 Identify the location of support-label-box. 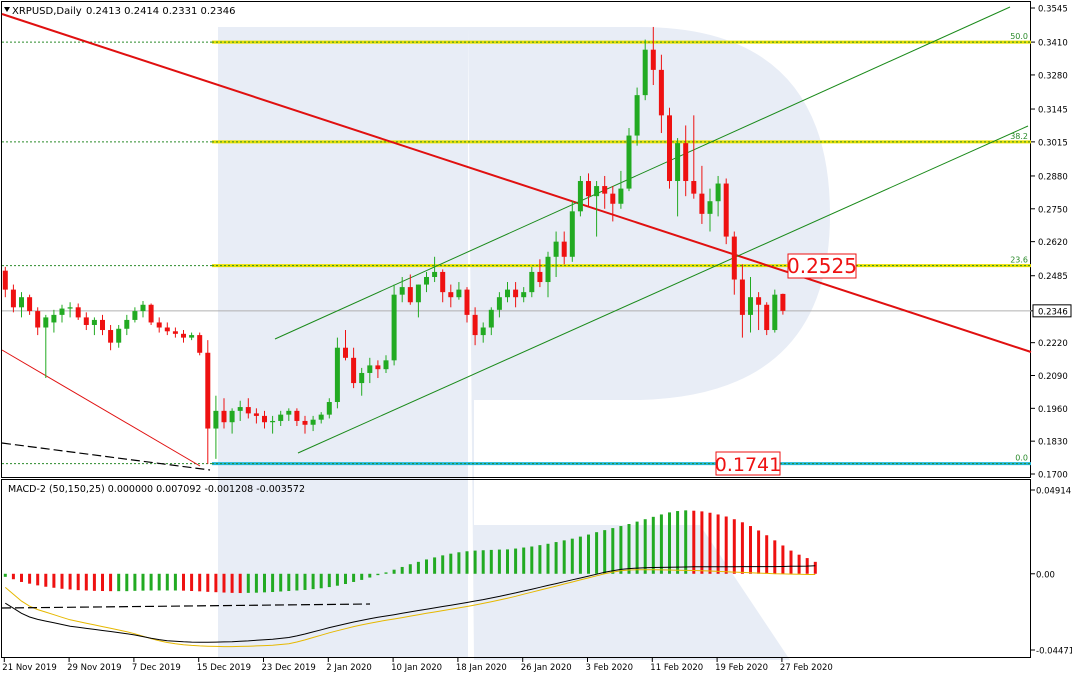
(748, 463).